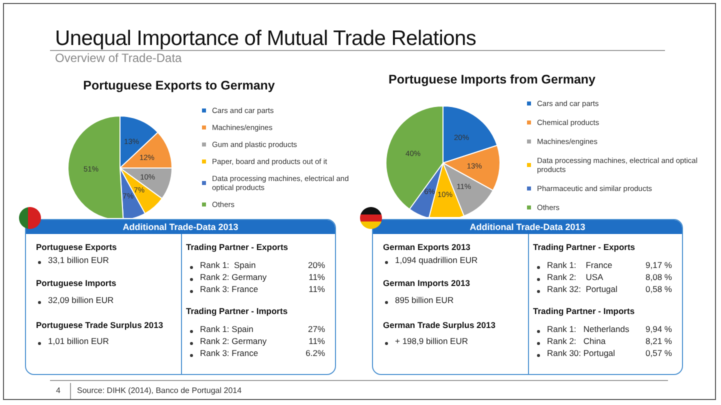 The image size is (721, 405). Describe the element at coordinates (581, 353) in the screenshot. I see `text: Rank 30: Portugal` at that location.